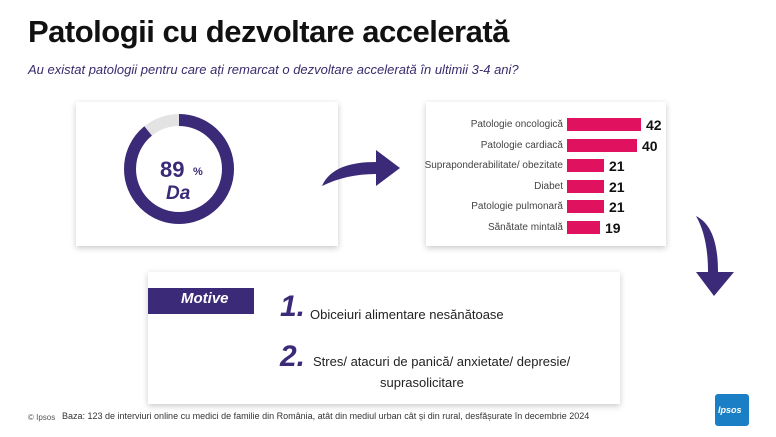 The image size is (776, 437). Describe the element at coordinates (293, 306) in the screenshot. I see `reason-1-number: 1.` at that location.